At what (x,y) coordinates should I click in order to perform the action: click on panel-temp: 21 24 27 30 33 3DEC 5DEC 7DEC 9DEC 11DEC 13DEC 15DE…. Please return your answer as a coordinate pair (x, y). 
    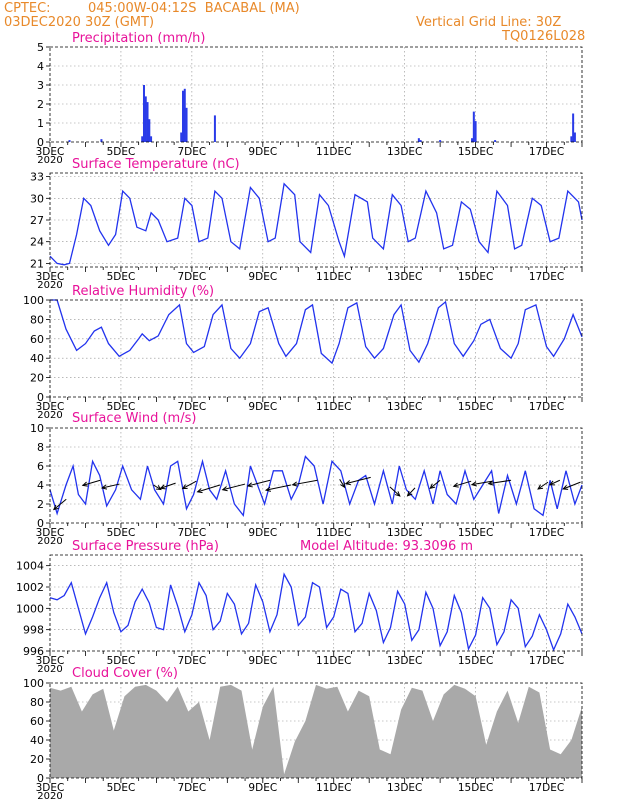
    Looking at the image, I should click on (306, 224).